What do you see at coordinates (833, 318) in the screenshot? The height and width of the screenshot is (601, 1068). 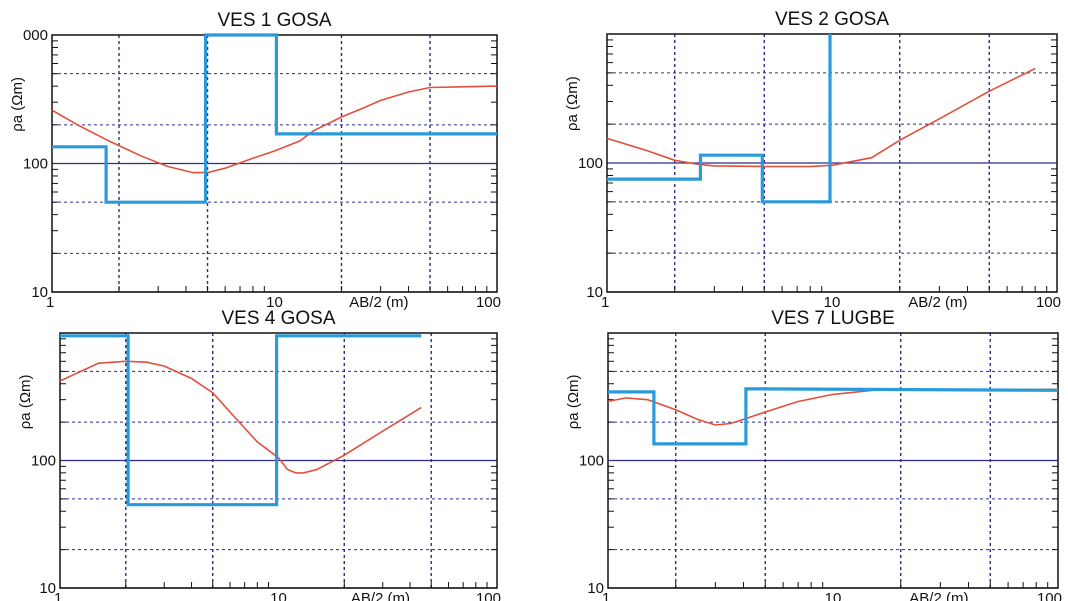 I see `chart-title: VES 7 LUGBE` at bounding box center [833, 318].